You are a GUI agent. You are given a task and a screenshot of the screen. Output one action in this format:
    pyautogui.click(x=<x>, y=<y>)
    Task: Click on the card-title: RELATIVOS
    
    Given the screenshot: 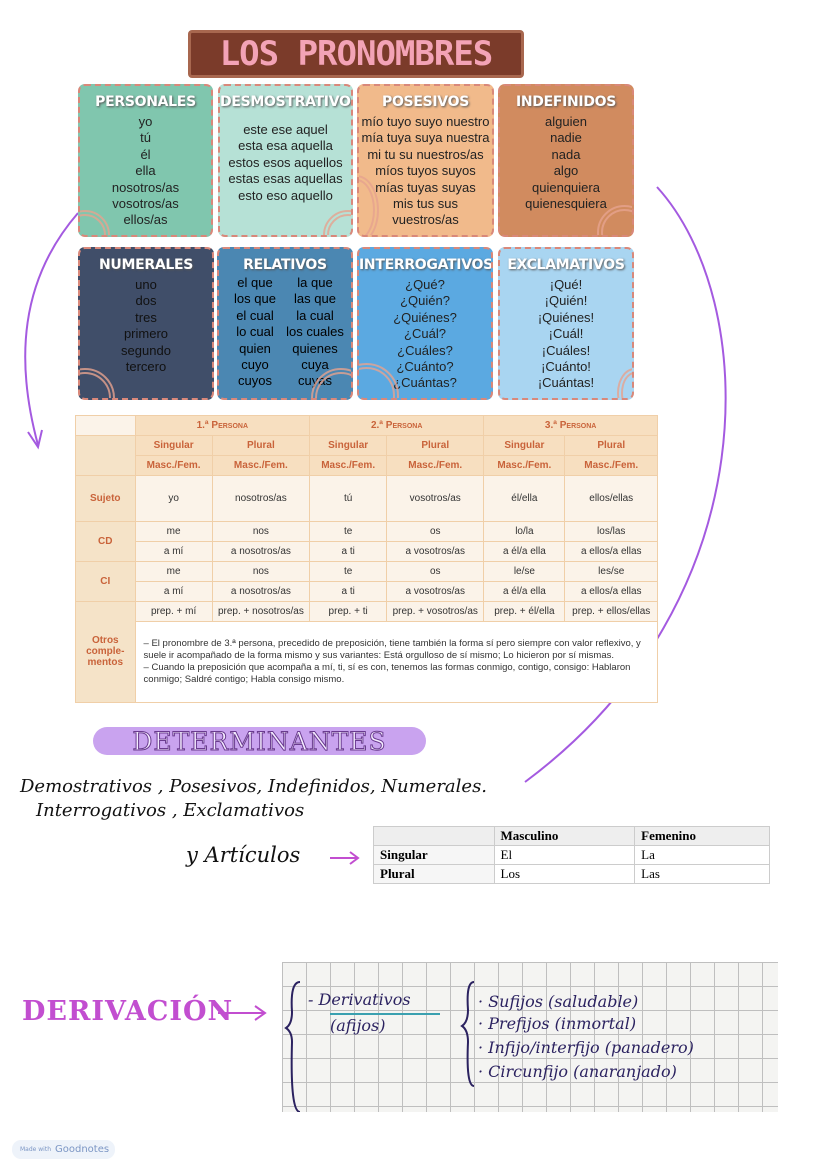 What is the action you would take?
    pyautogui.click(x=285, y=265)
    